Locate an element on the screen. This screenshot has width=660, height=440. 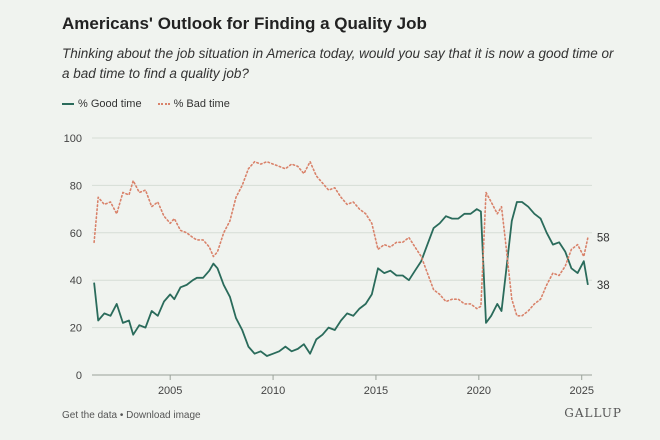
y-tick-label-40: 40 is located at coordinates (76, 281).